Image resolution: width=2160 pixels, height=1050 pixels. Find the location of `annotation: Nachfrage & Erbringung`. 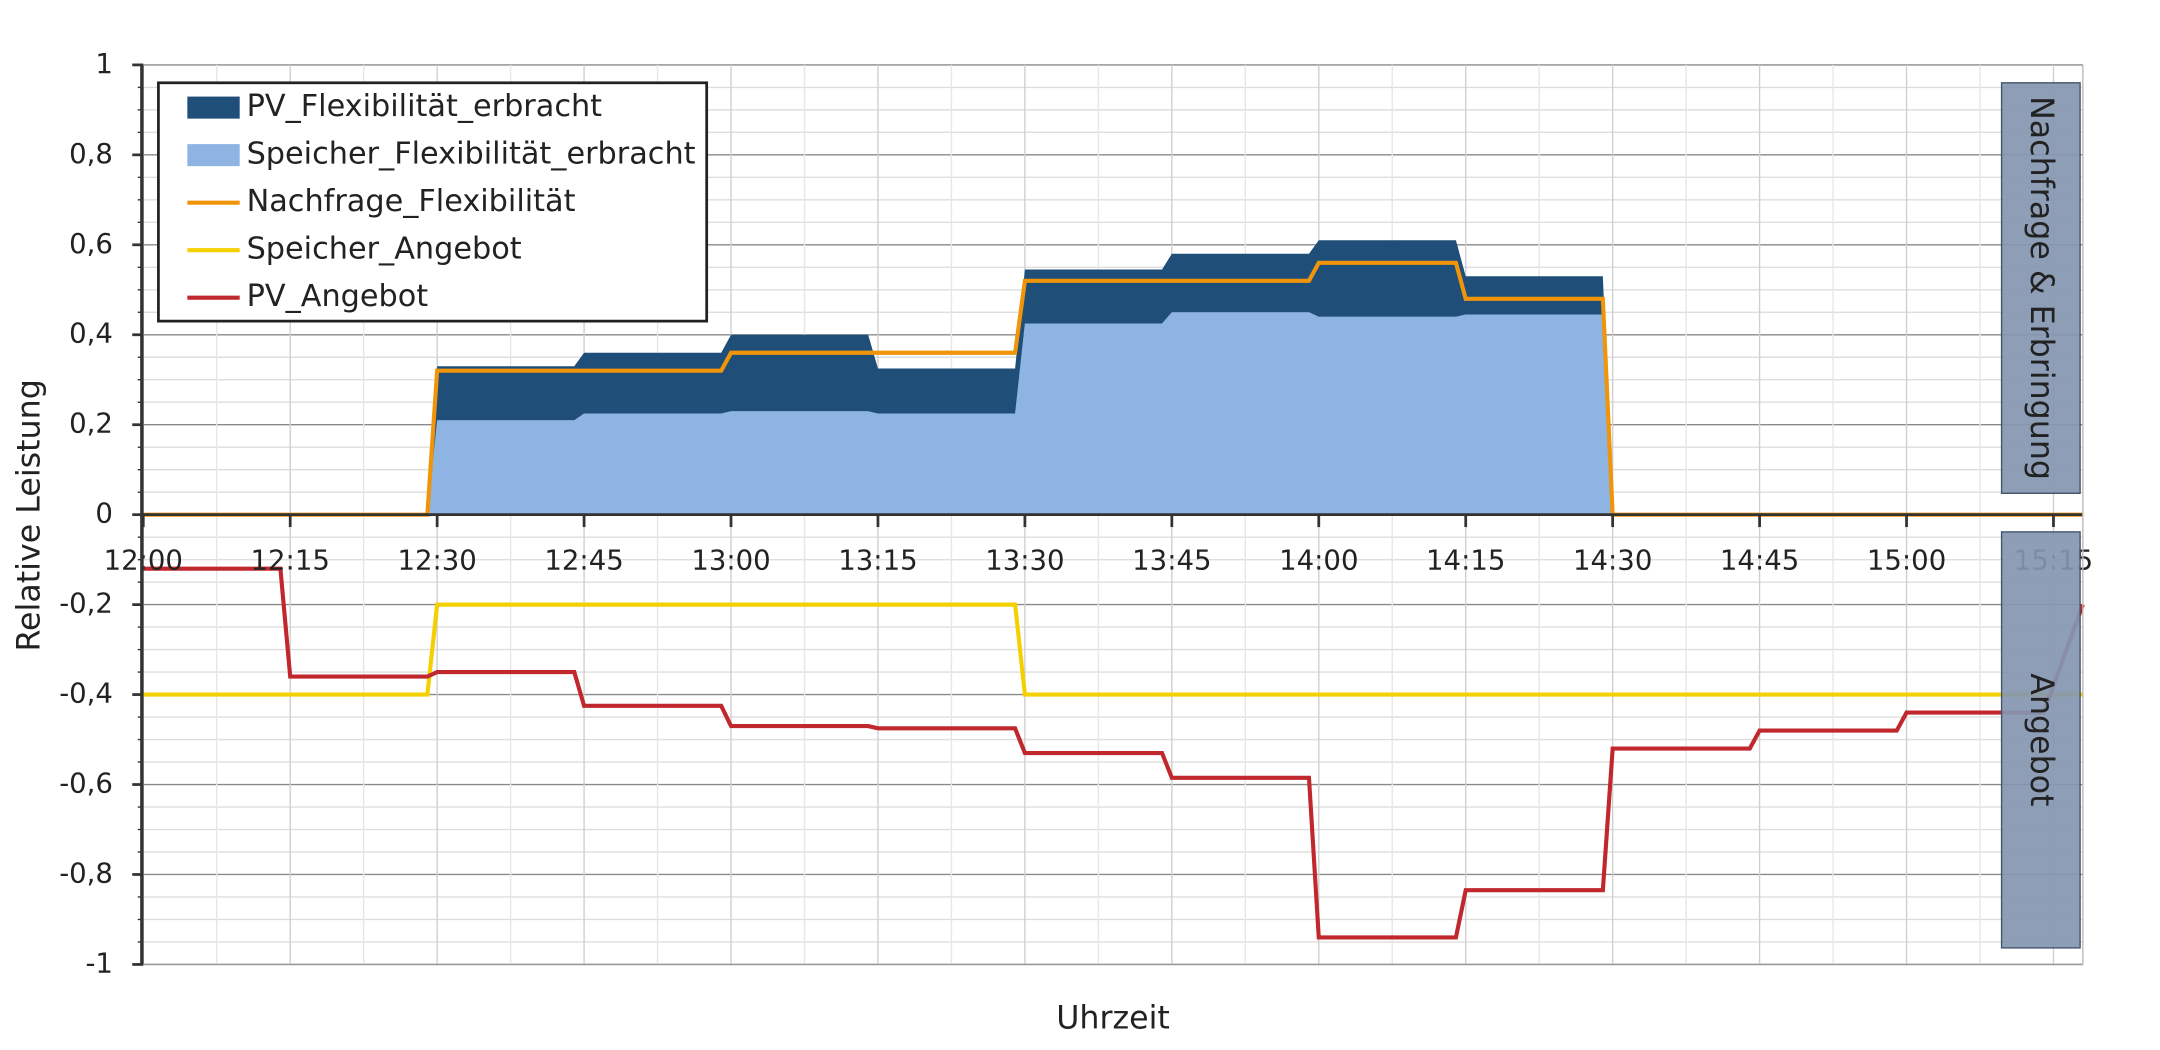

annotation: Nachfrage & Erbringung is located at coordinates (2041, 288).